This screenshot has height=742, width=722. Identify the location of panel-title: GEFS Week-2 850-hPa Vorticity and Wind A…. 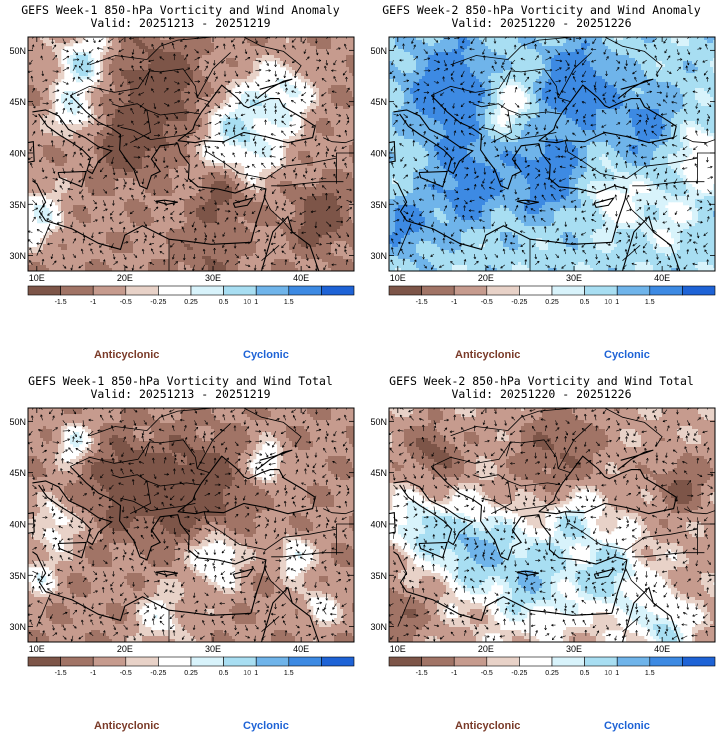
(541, 10).